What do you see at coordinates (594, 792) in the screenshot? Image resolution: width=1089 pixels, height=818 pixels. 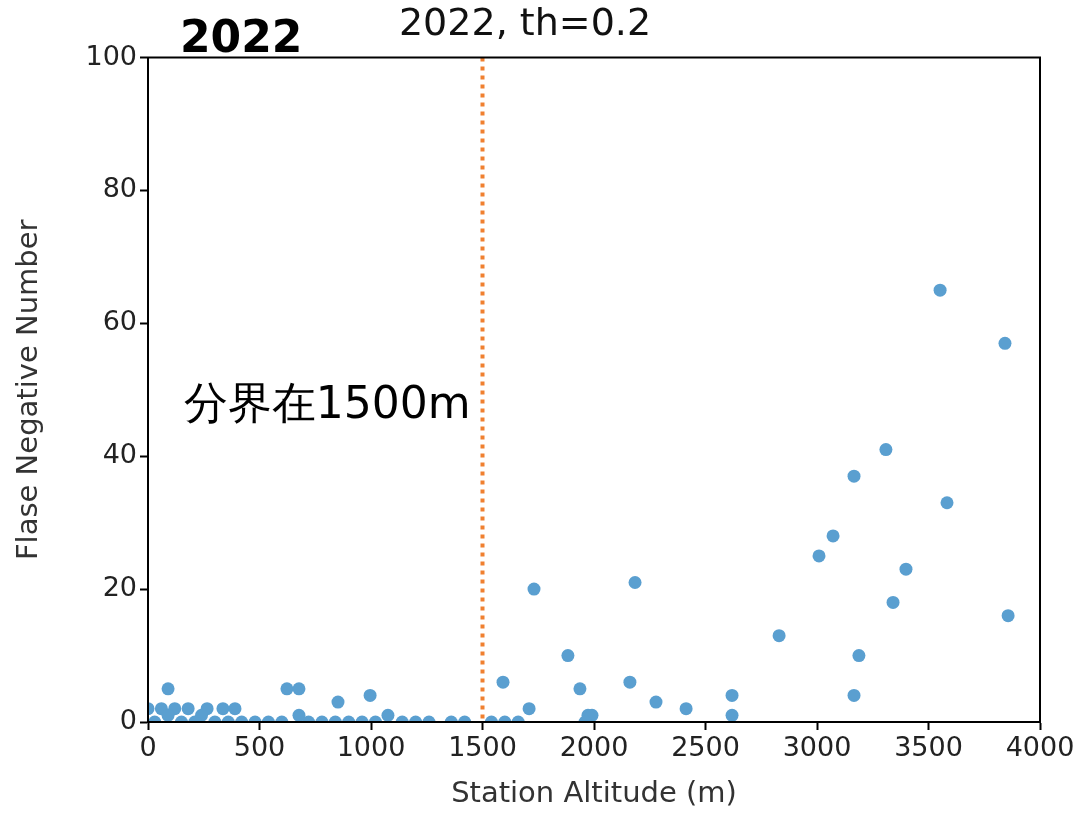 I see `x-axis-title: Station Altitude (m)` at bounding box center [594, 792].